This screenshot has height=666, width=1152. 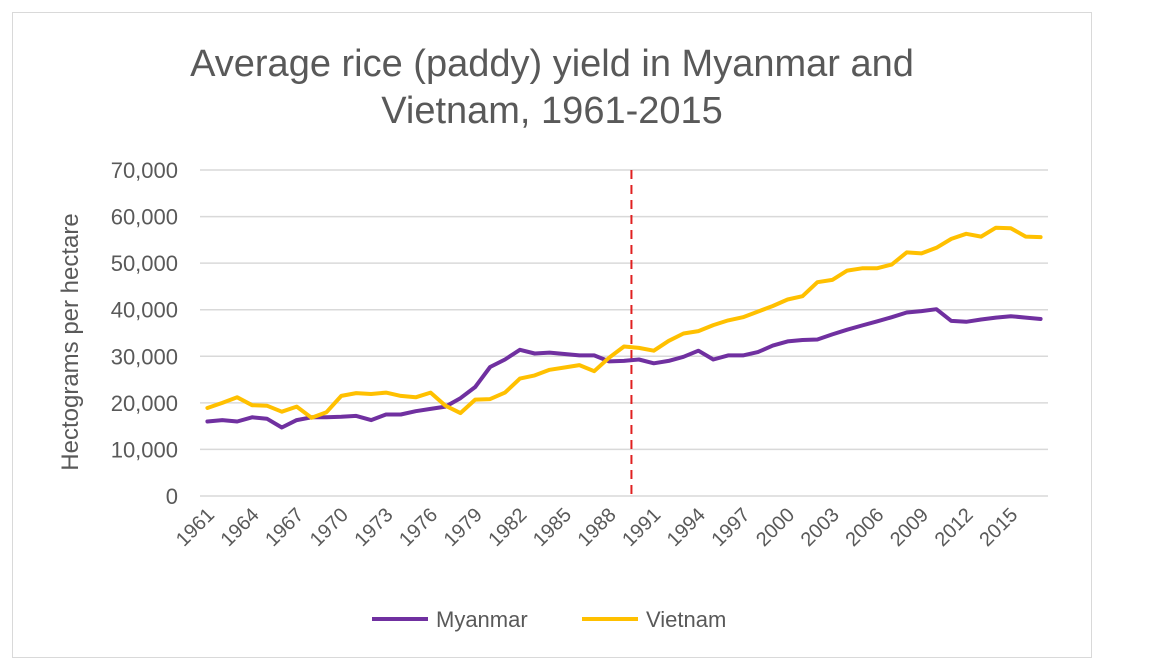 I want to click on x-tick-label: 1973, so click(x=373, y=527).